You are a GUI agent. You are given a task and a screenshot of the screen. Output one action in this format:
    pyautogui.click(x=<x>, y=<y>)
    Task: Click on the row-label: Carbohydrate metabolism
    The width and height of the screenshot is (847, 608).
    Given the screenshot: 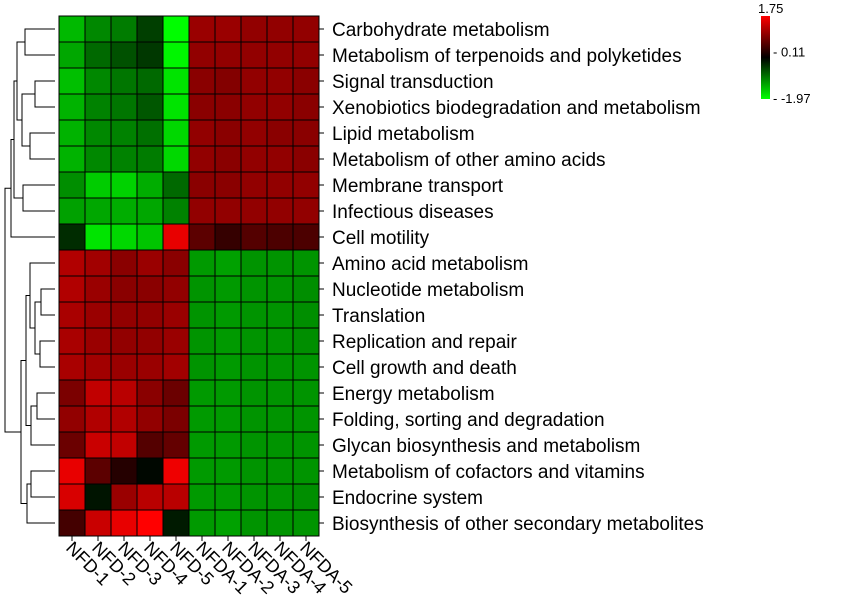 What is the action you would take?
    pyautogui.click(x=441, y=30)
    